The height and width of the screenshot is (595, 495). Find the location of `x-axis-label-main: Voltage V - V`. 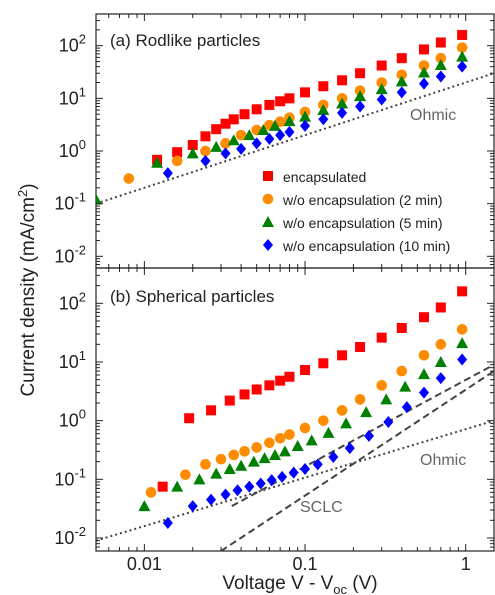

x-axis-label-main: Voltage V - V is located at coordinates (277, 583).